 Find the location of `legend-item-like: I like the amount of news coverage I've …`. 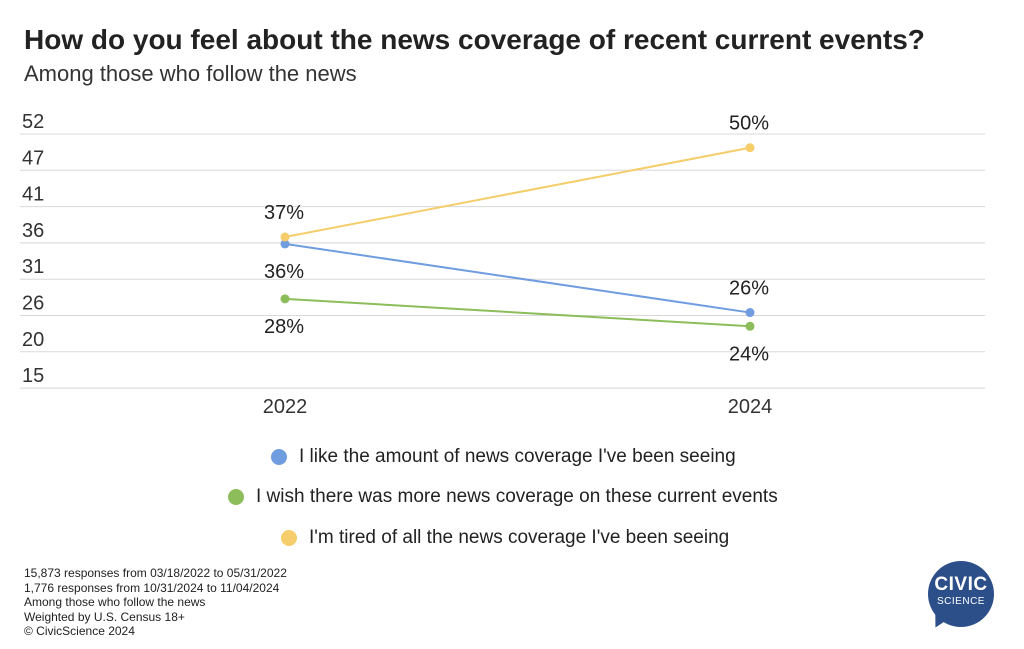

legend-item-like: I like the amount of news coverage I've … is located at coordinates (503, 457).